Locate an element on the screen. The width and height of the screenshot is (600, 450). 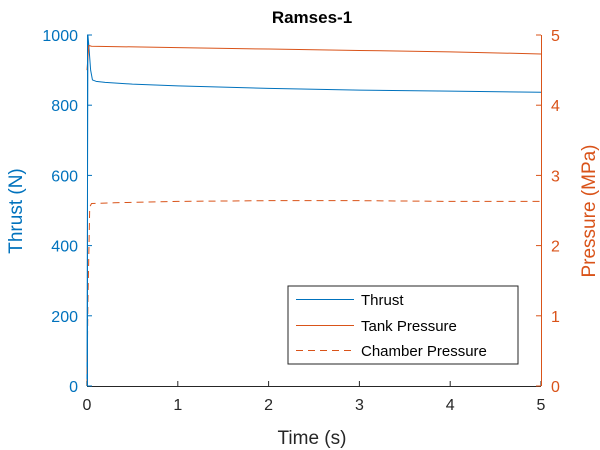
y-left-tick-label: 400 is located at coordinates (64, 247).